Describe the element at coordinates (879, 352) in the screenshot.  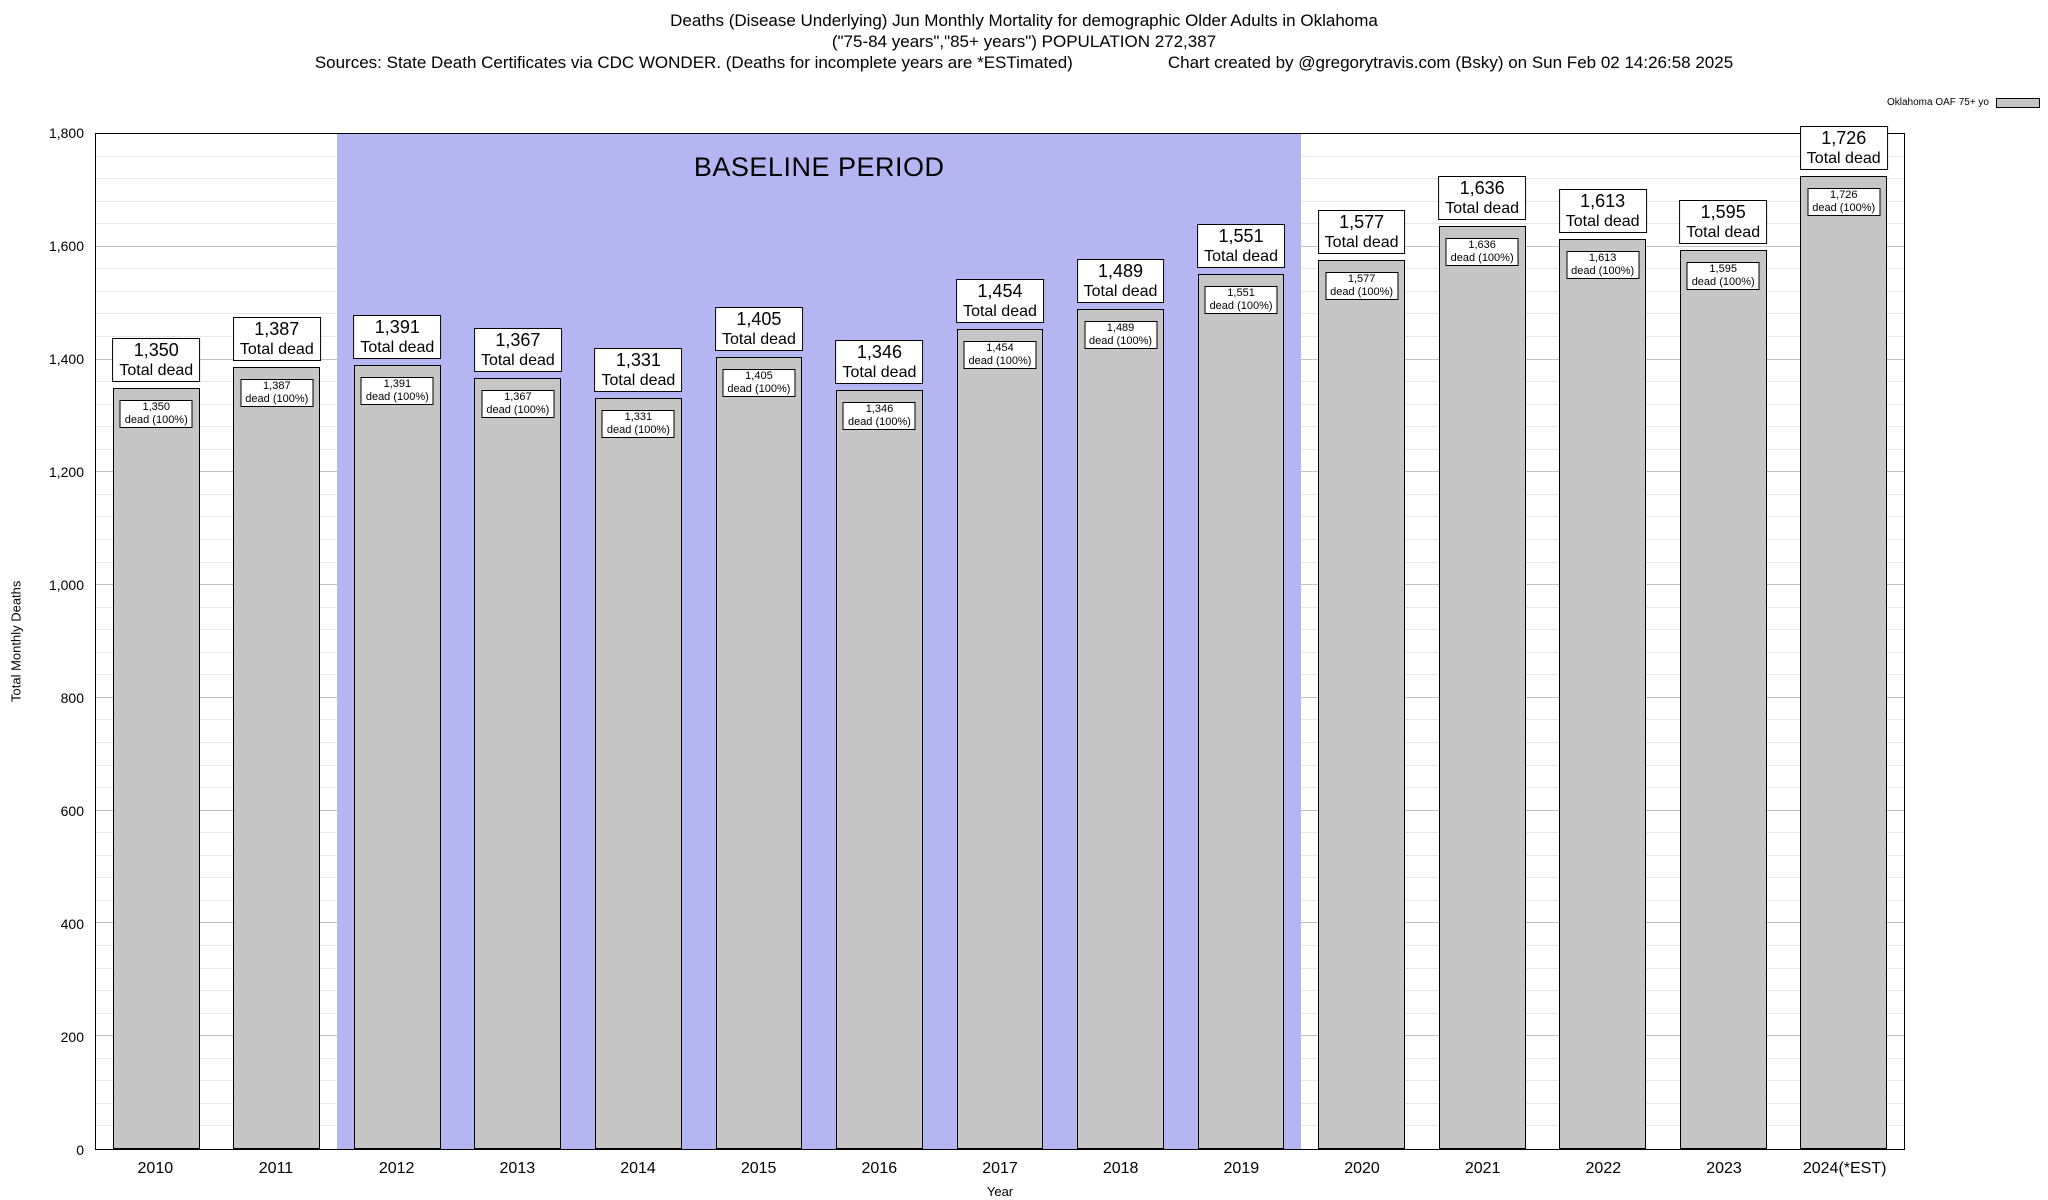
I see `bar-total-value: 1,346` at that location.